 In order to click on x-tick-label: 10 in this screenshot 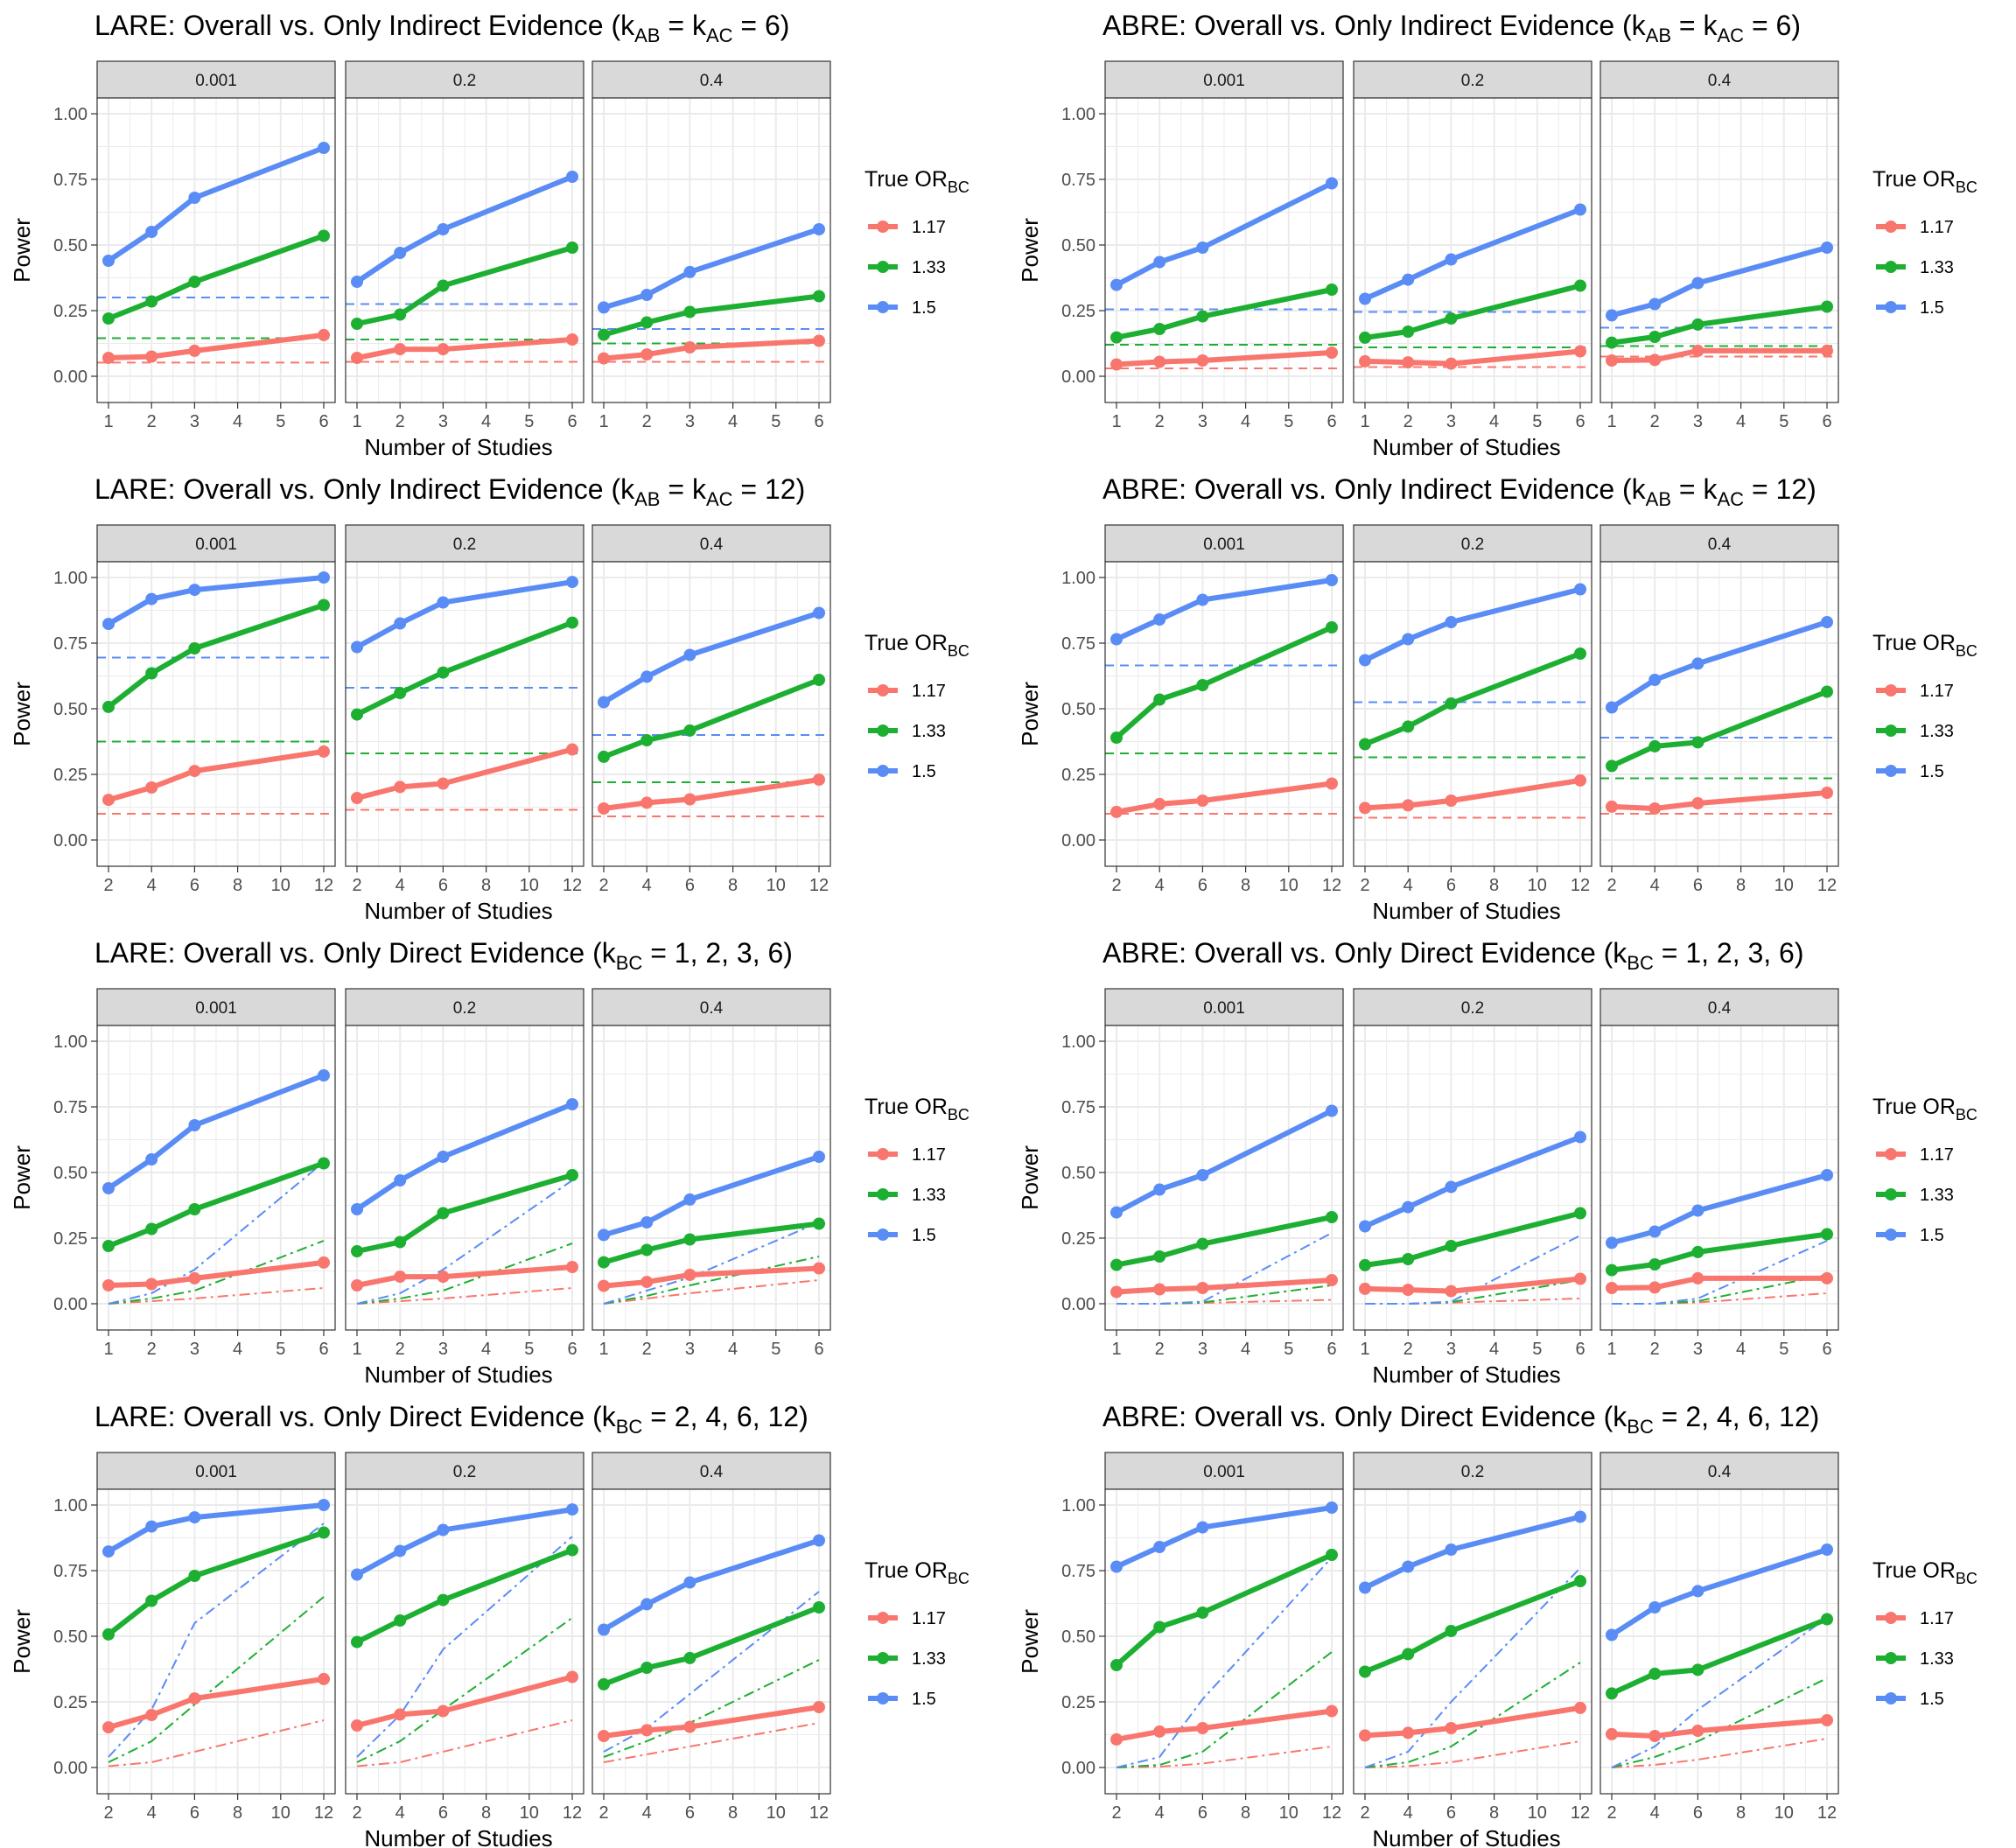, I will do `click(1537, 885)`.